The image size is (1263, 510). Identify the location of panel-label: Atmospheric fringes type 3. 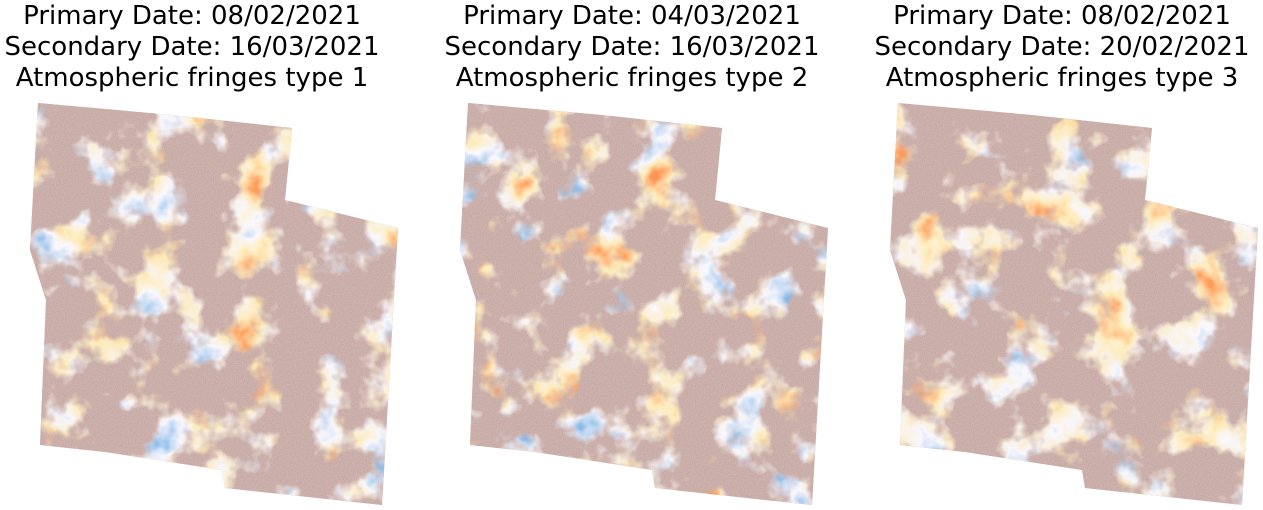
(1062, 78).